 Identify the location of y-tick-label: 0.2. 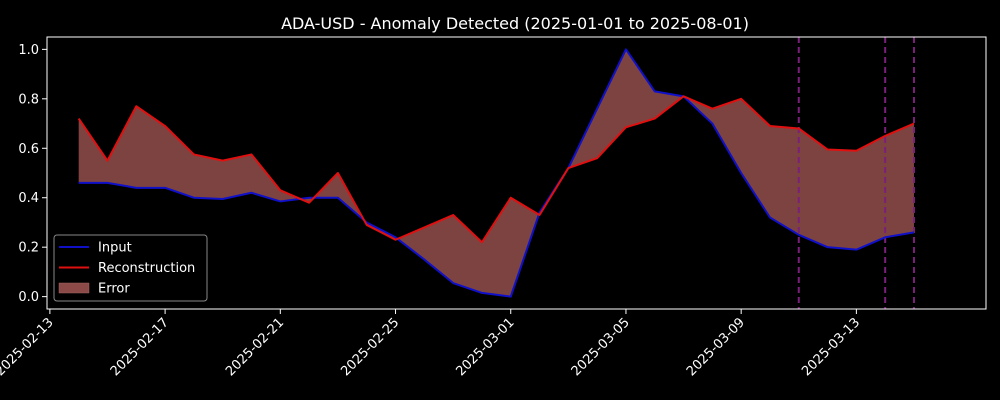
(28, 248).